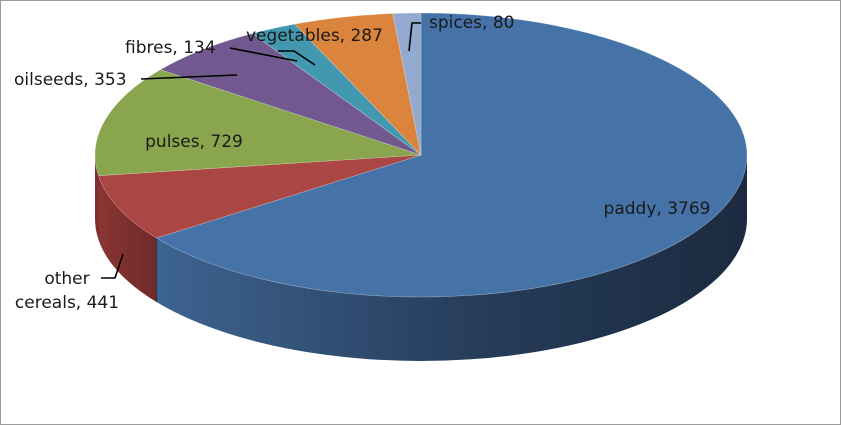 The height and width of the screenshot is (426, 841). What do you see at coordinates (127, 239) in the screenshot?
I see `slice-side-other-cereals` at bounding box center [127, 239].